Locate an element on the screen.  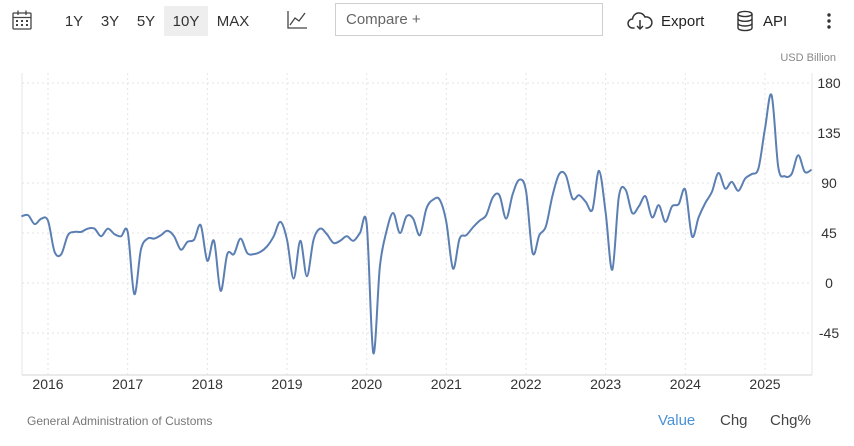
range-max-button: MAX is located at coordinates (233, 21).